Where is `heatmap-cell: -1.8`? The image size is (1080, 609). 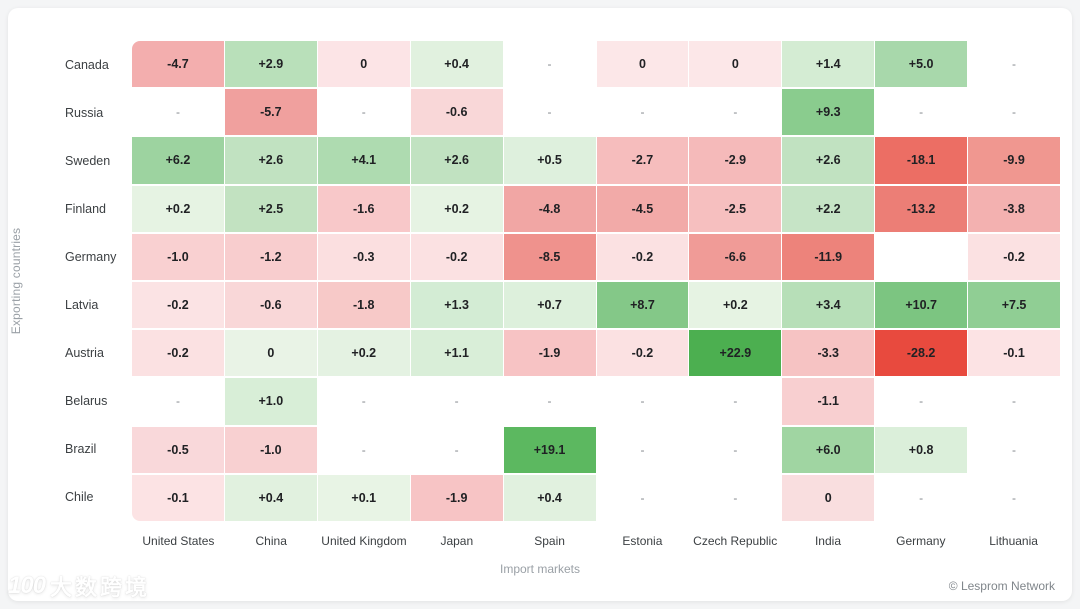 heatmap-cell: -1.8 is located at coordinates (363, 305).